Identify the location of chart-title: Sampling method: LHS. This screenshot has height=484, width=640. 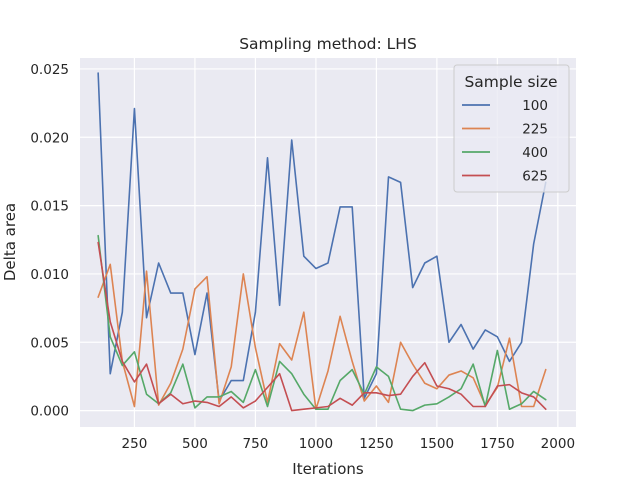
(328, 44).